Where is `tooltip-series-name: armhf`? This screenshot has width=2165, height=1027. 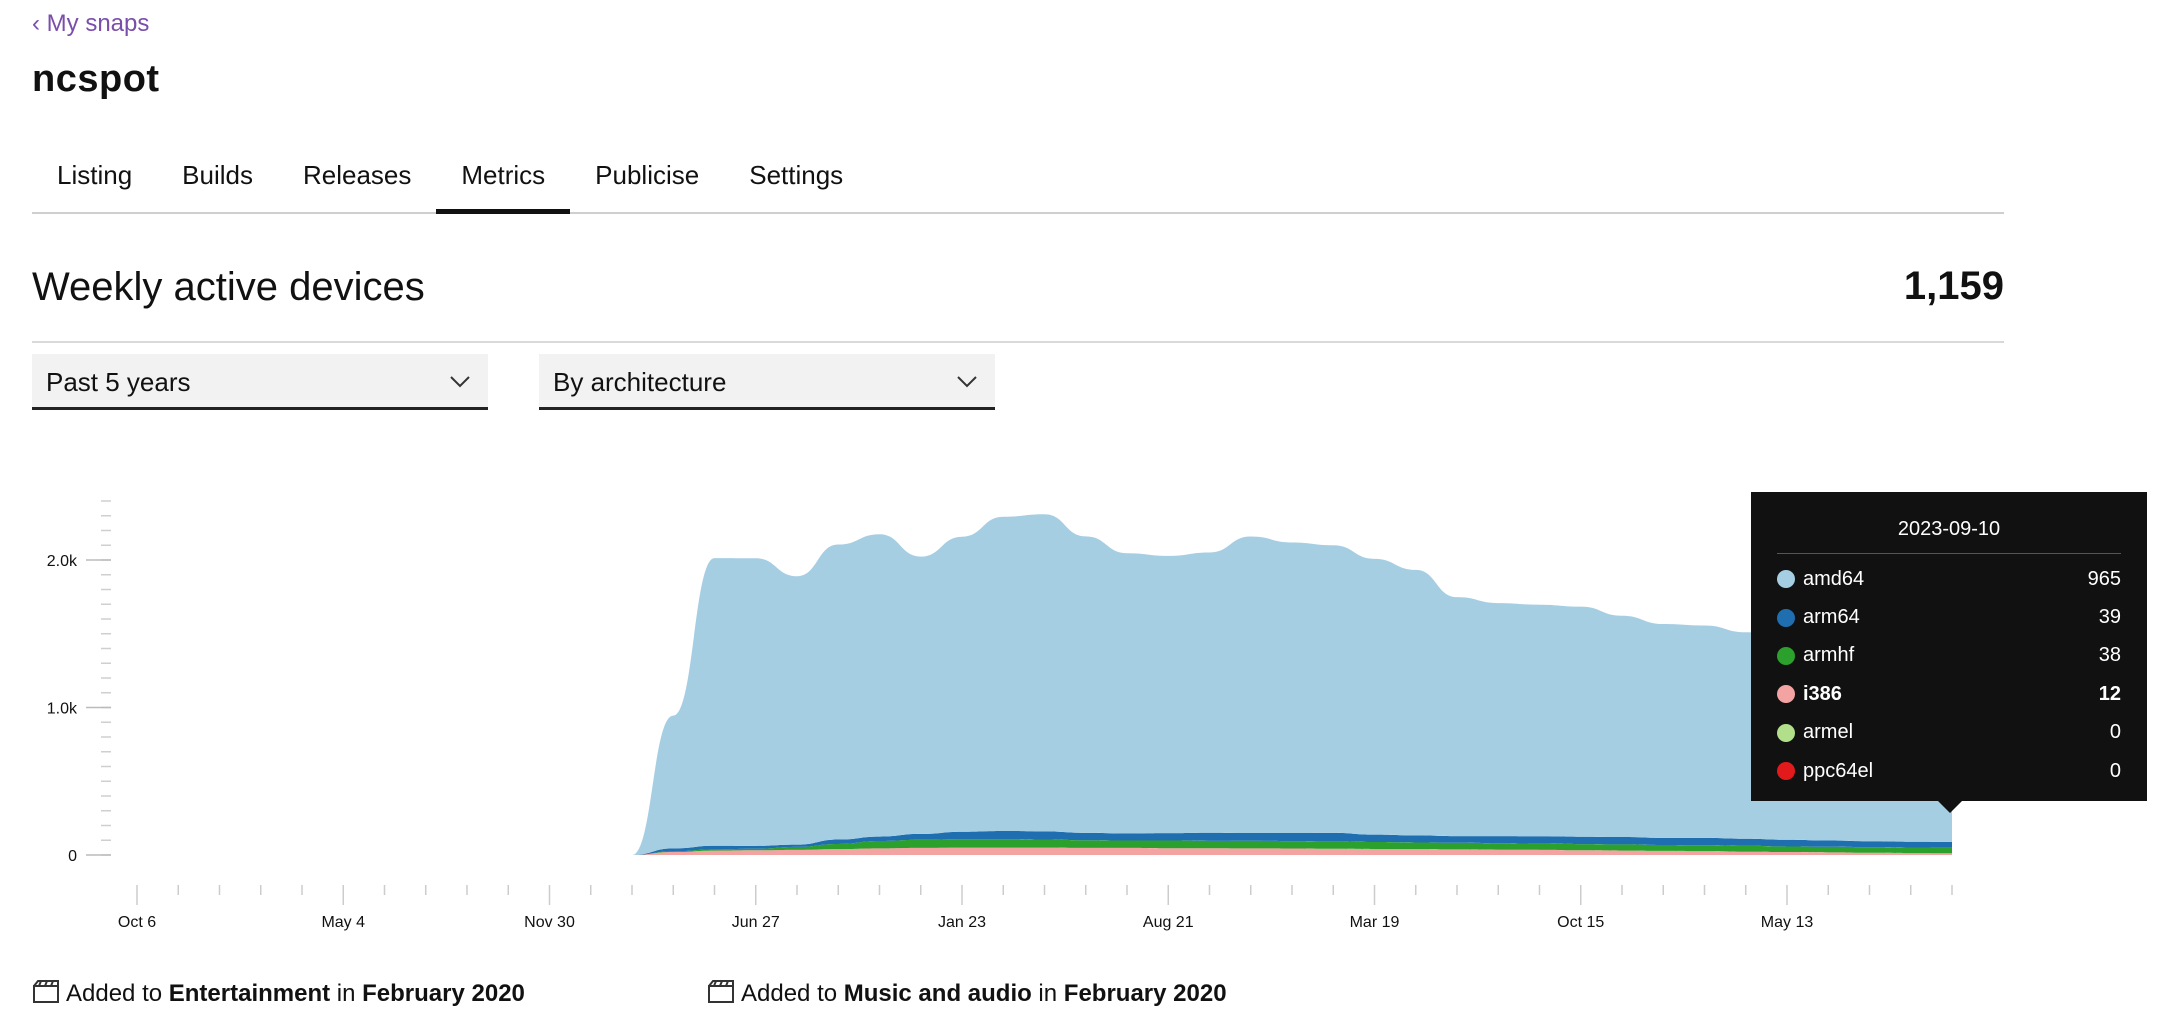 tooltip-series-name: armhf is located at coordinates (1829, 655).